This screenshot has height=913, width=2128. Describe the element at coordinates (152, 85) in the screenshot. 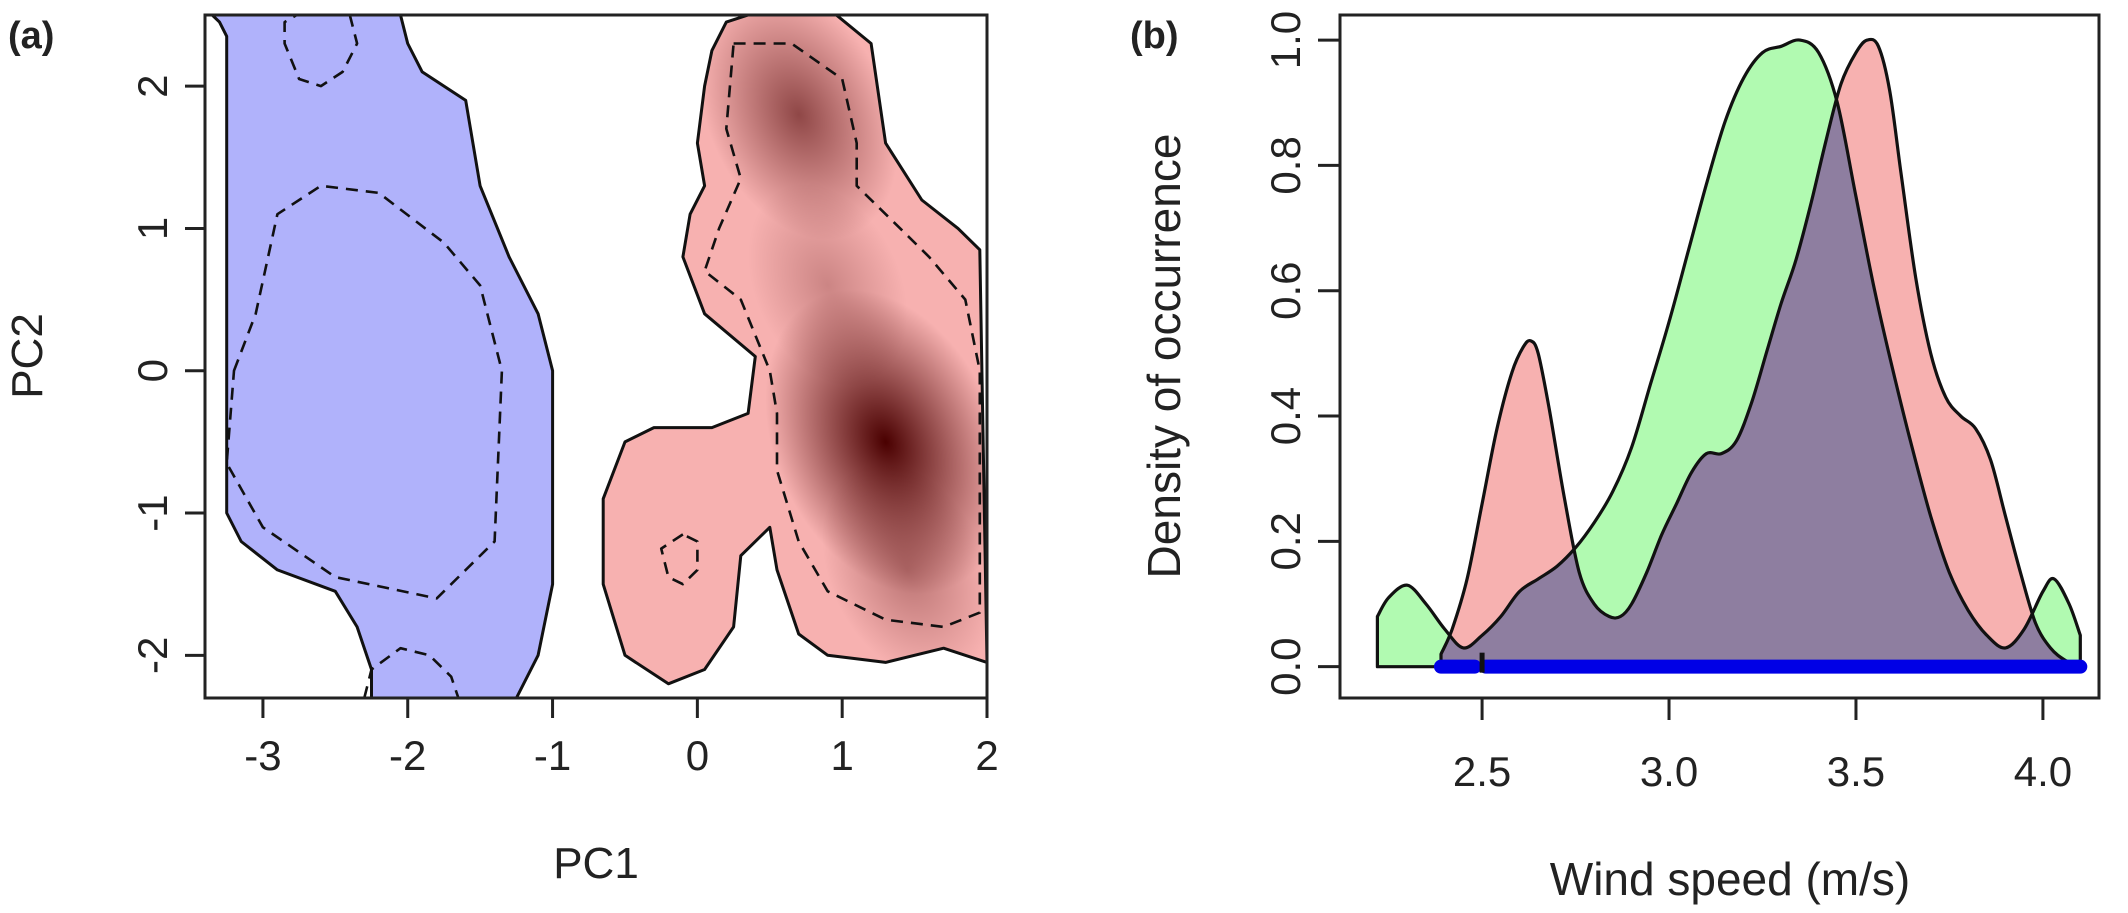

I see `a-y-tick-label: 2` at that location.